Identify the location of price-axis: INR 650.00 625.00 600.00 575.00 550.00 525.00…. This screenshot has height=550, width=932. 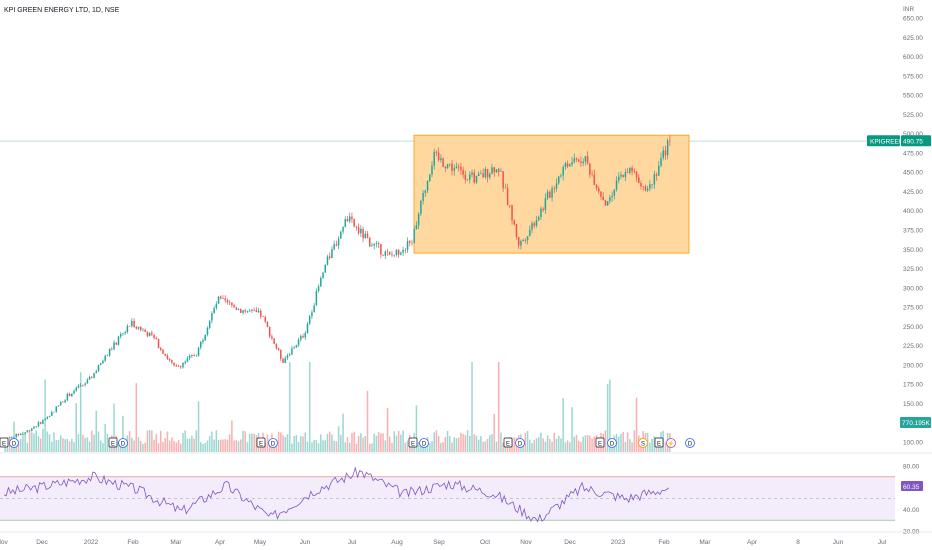
(913, 226).